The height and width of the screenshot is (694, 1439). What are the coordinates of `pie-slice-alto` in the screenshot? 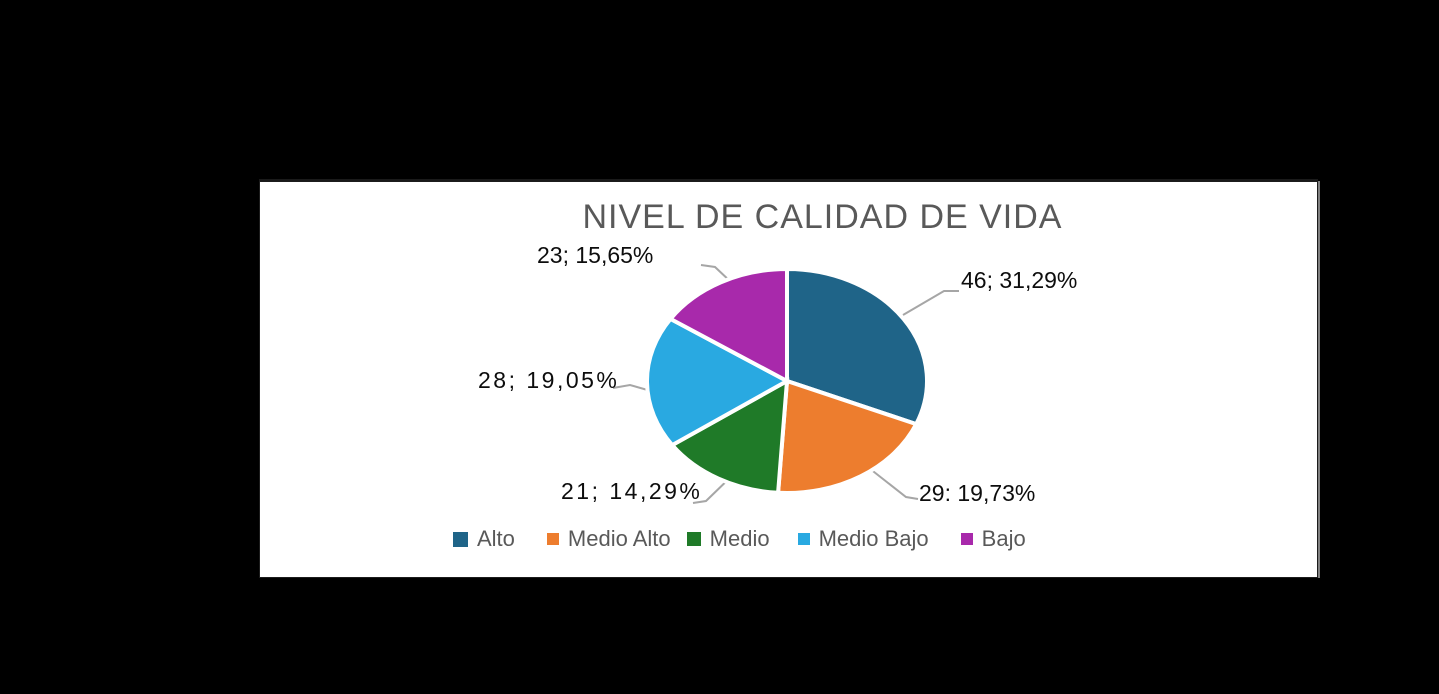 It's located at (857, 346).